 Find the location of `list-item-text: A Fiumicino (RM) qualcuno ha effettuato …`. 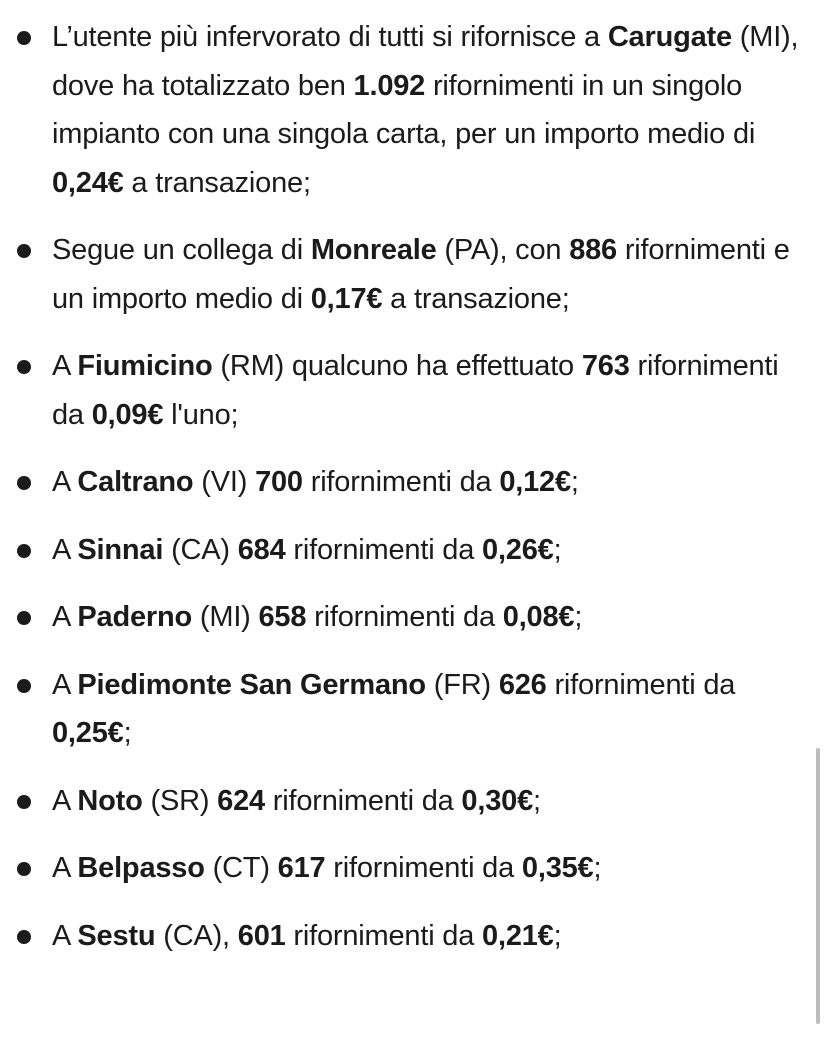

list-item-text: A Fiumicino (RM) qualcuno ha effettuato … is located at coordinates (415, 390).